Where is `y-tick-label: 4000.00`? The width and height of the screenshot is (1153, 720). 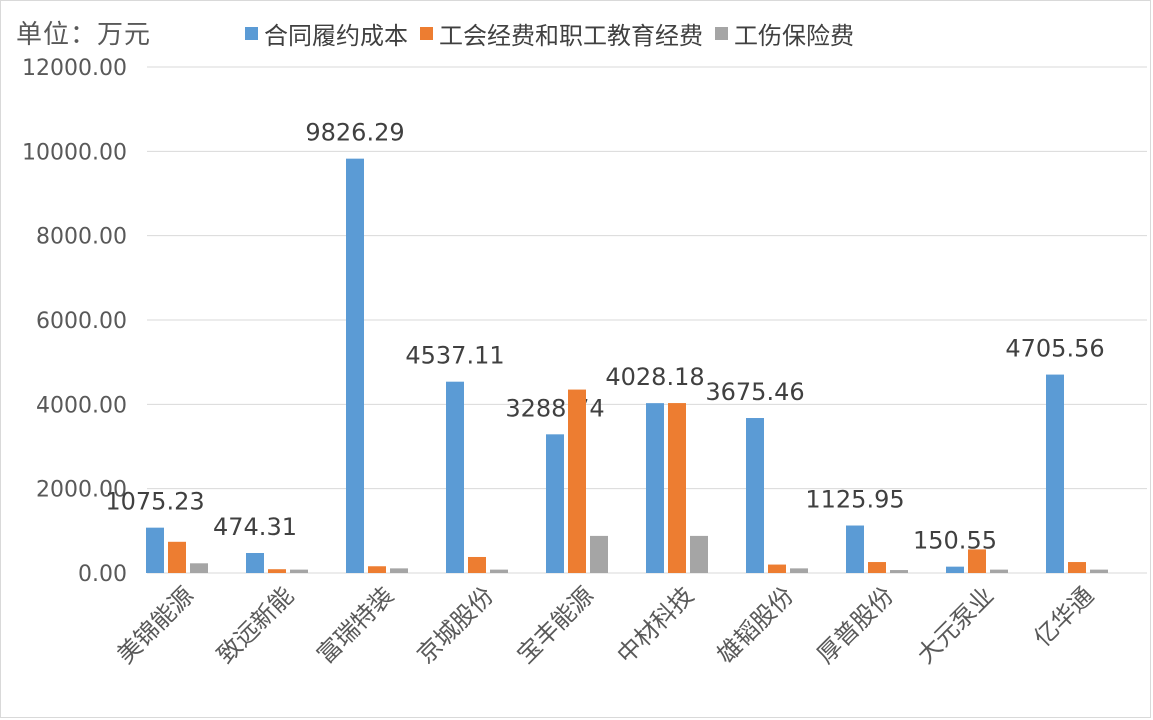 y-tick-label: 4000.00 is located at coordinates (81, 405).